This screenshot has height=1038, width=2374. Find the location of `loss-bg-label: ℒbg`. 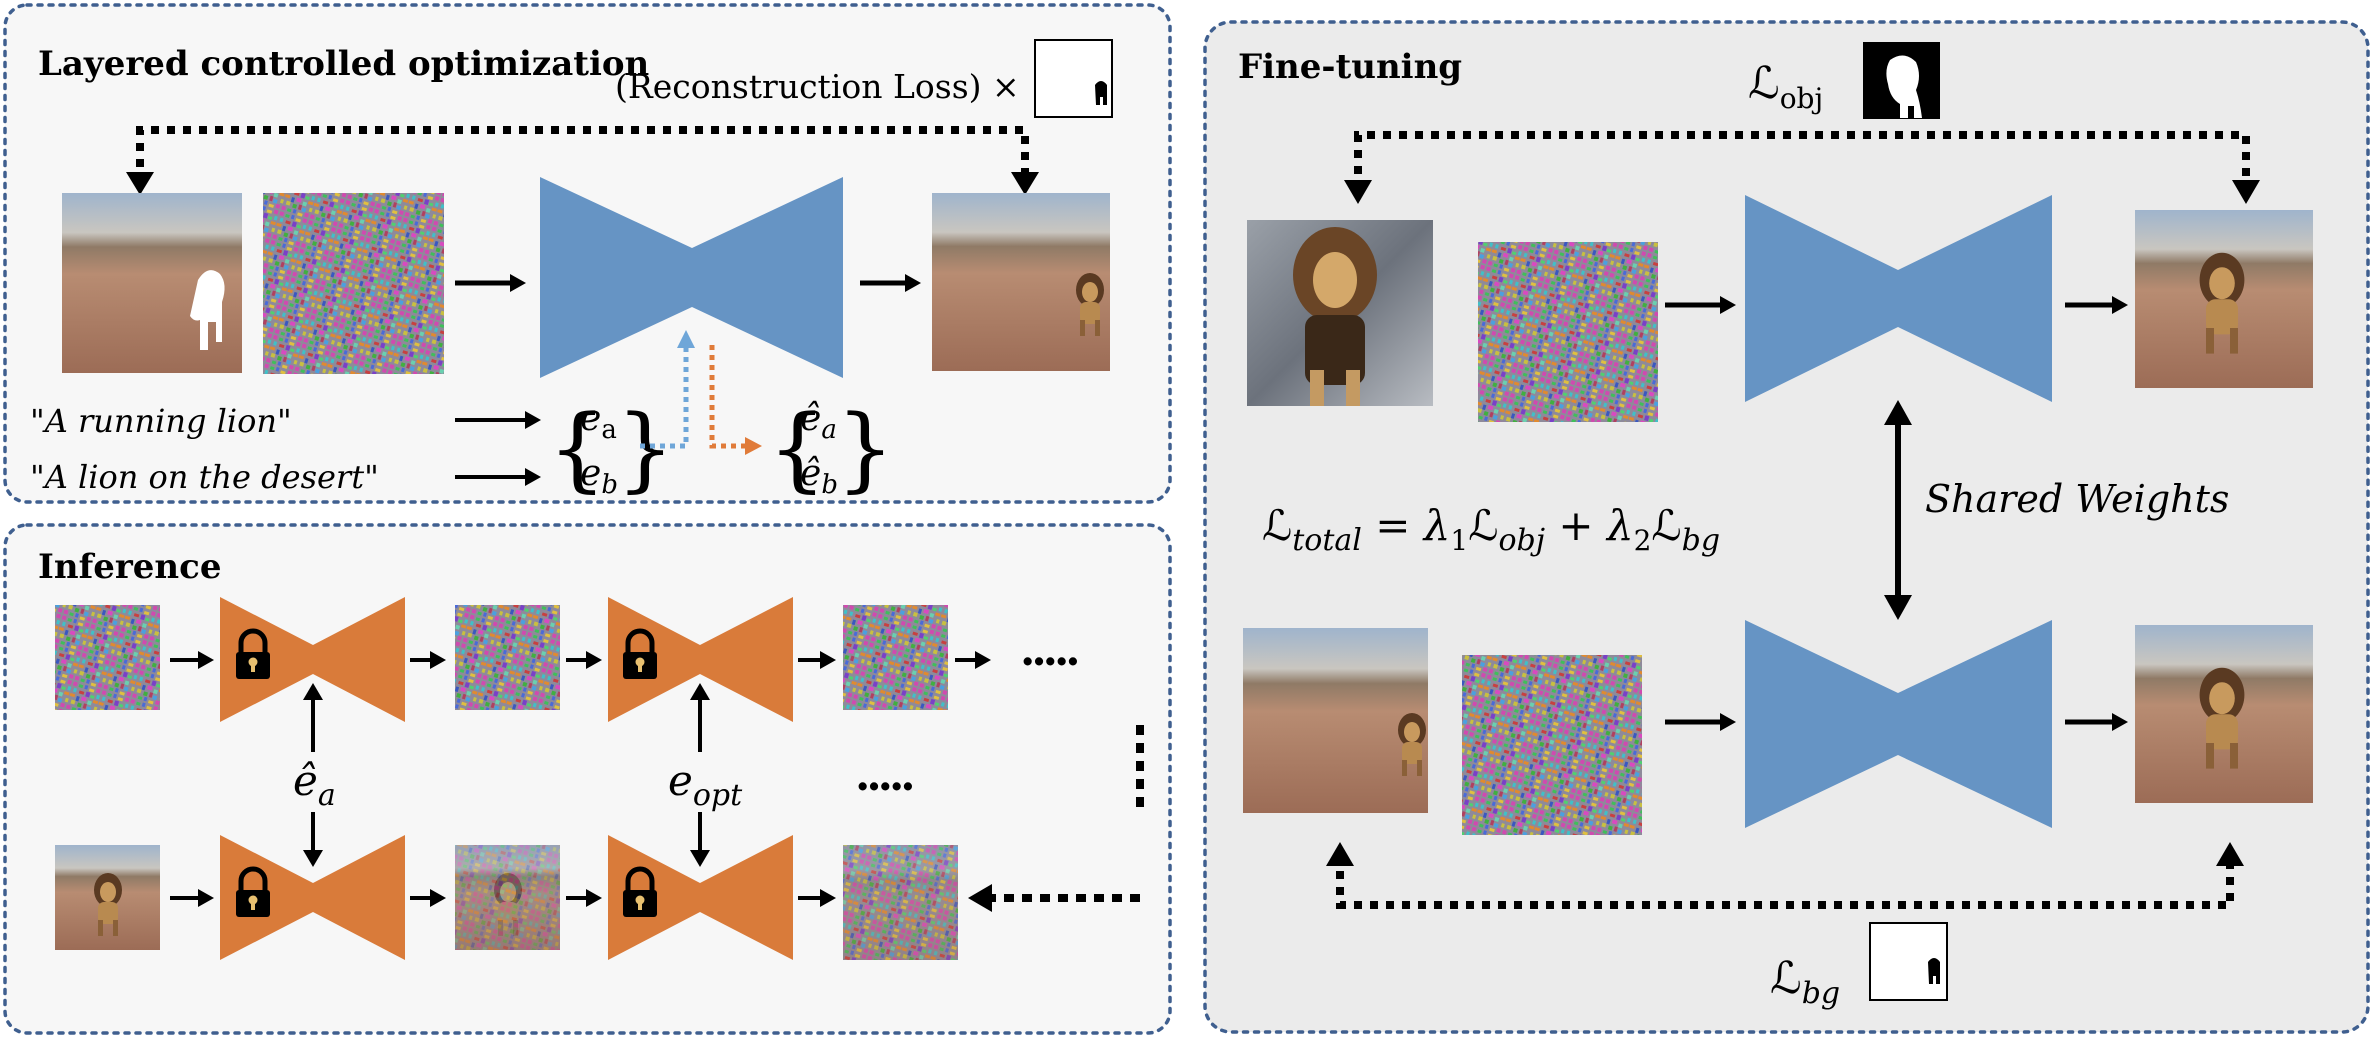

loss-bg-label: ℒbg is located at coordinates (1805, 982).